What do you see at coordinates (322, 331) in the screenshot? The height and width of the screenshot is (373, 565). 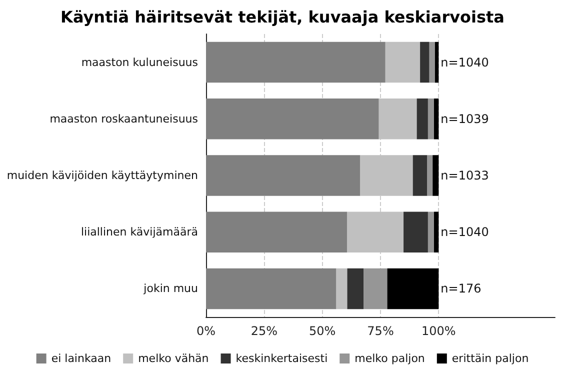 I see `x-tick-label: 50%` at bounding box center [322, 331].